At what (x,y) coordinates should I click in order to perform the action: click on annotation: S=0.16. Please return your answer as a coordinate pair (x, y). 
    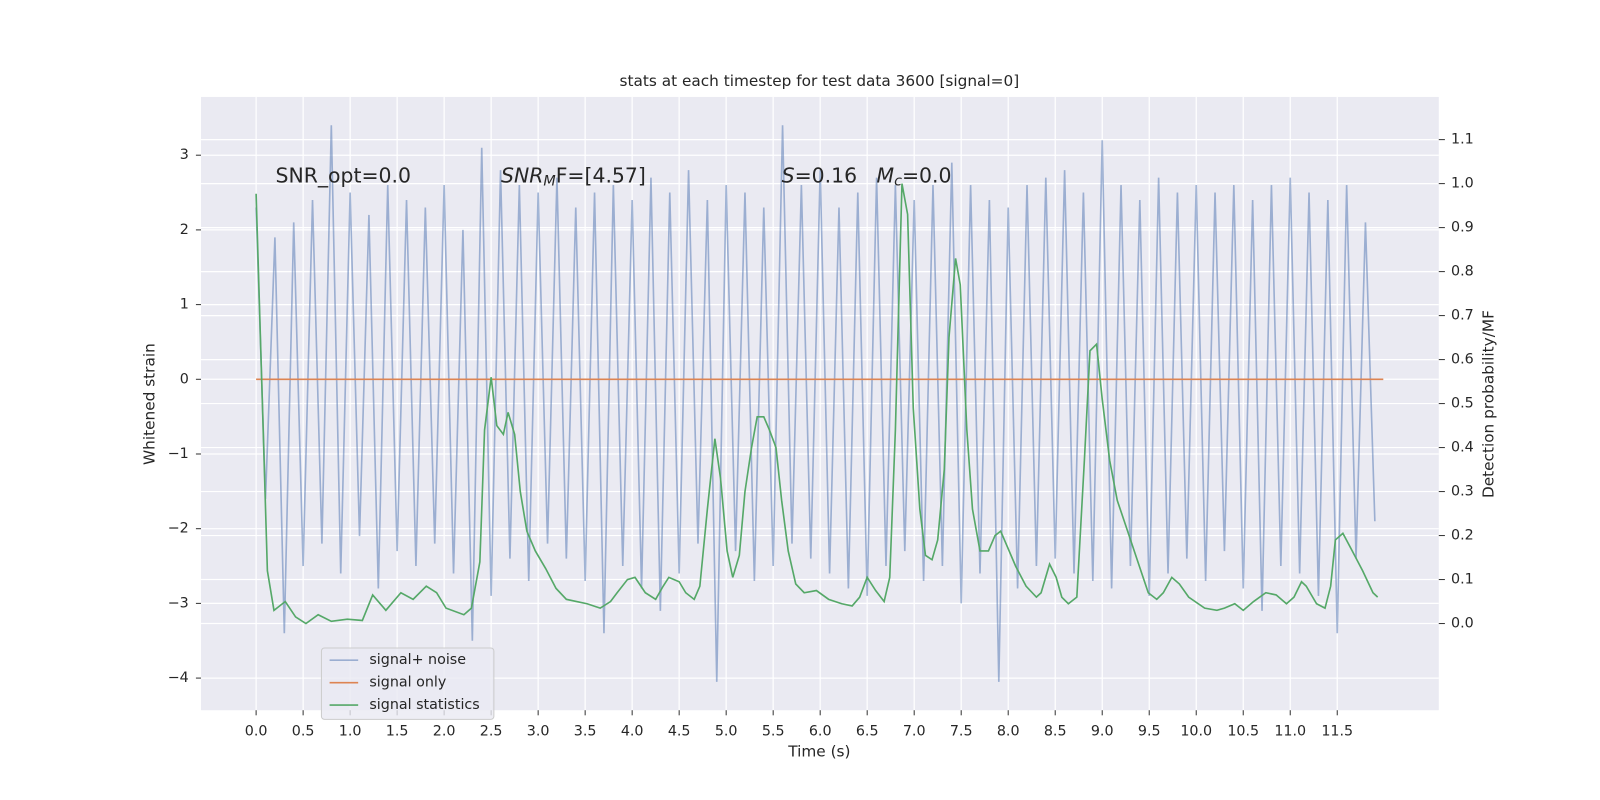
    Looking at the image, I should click on (819, 176).